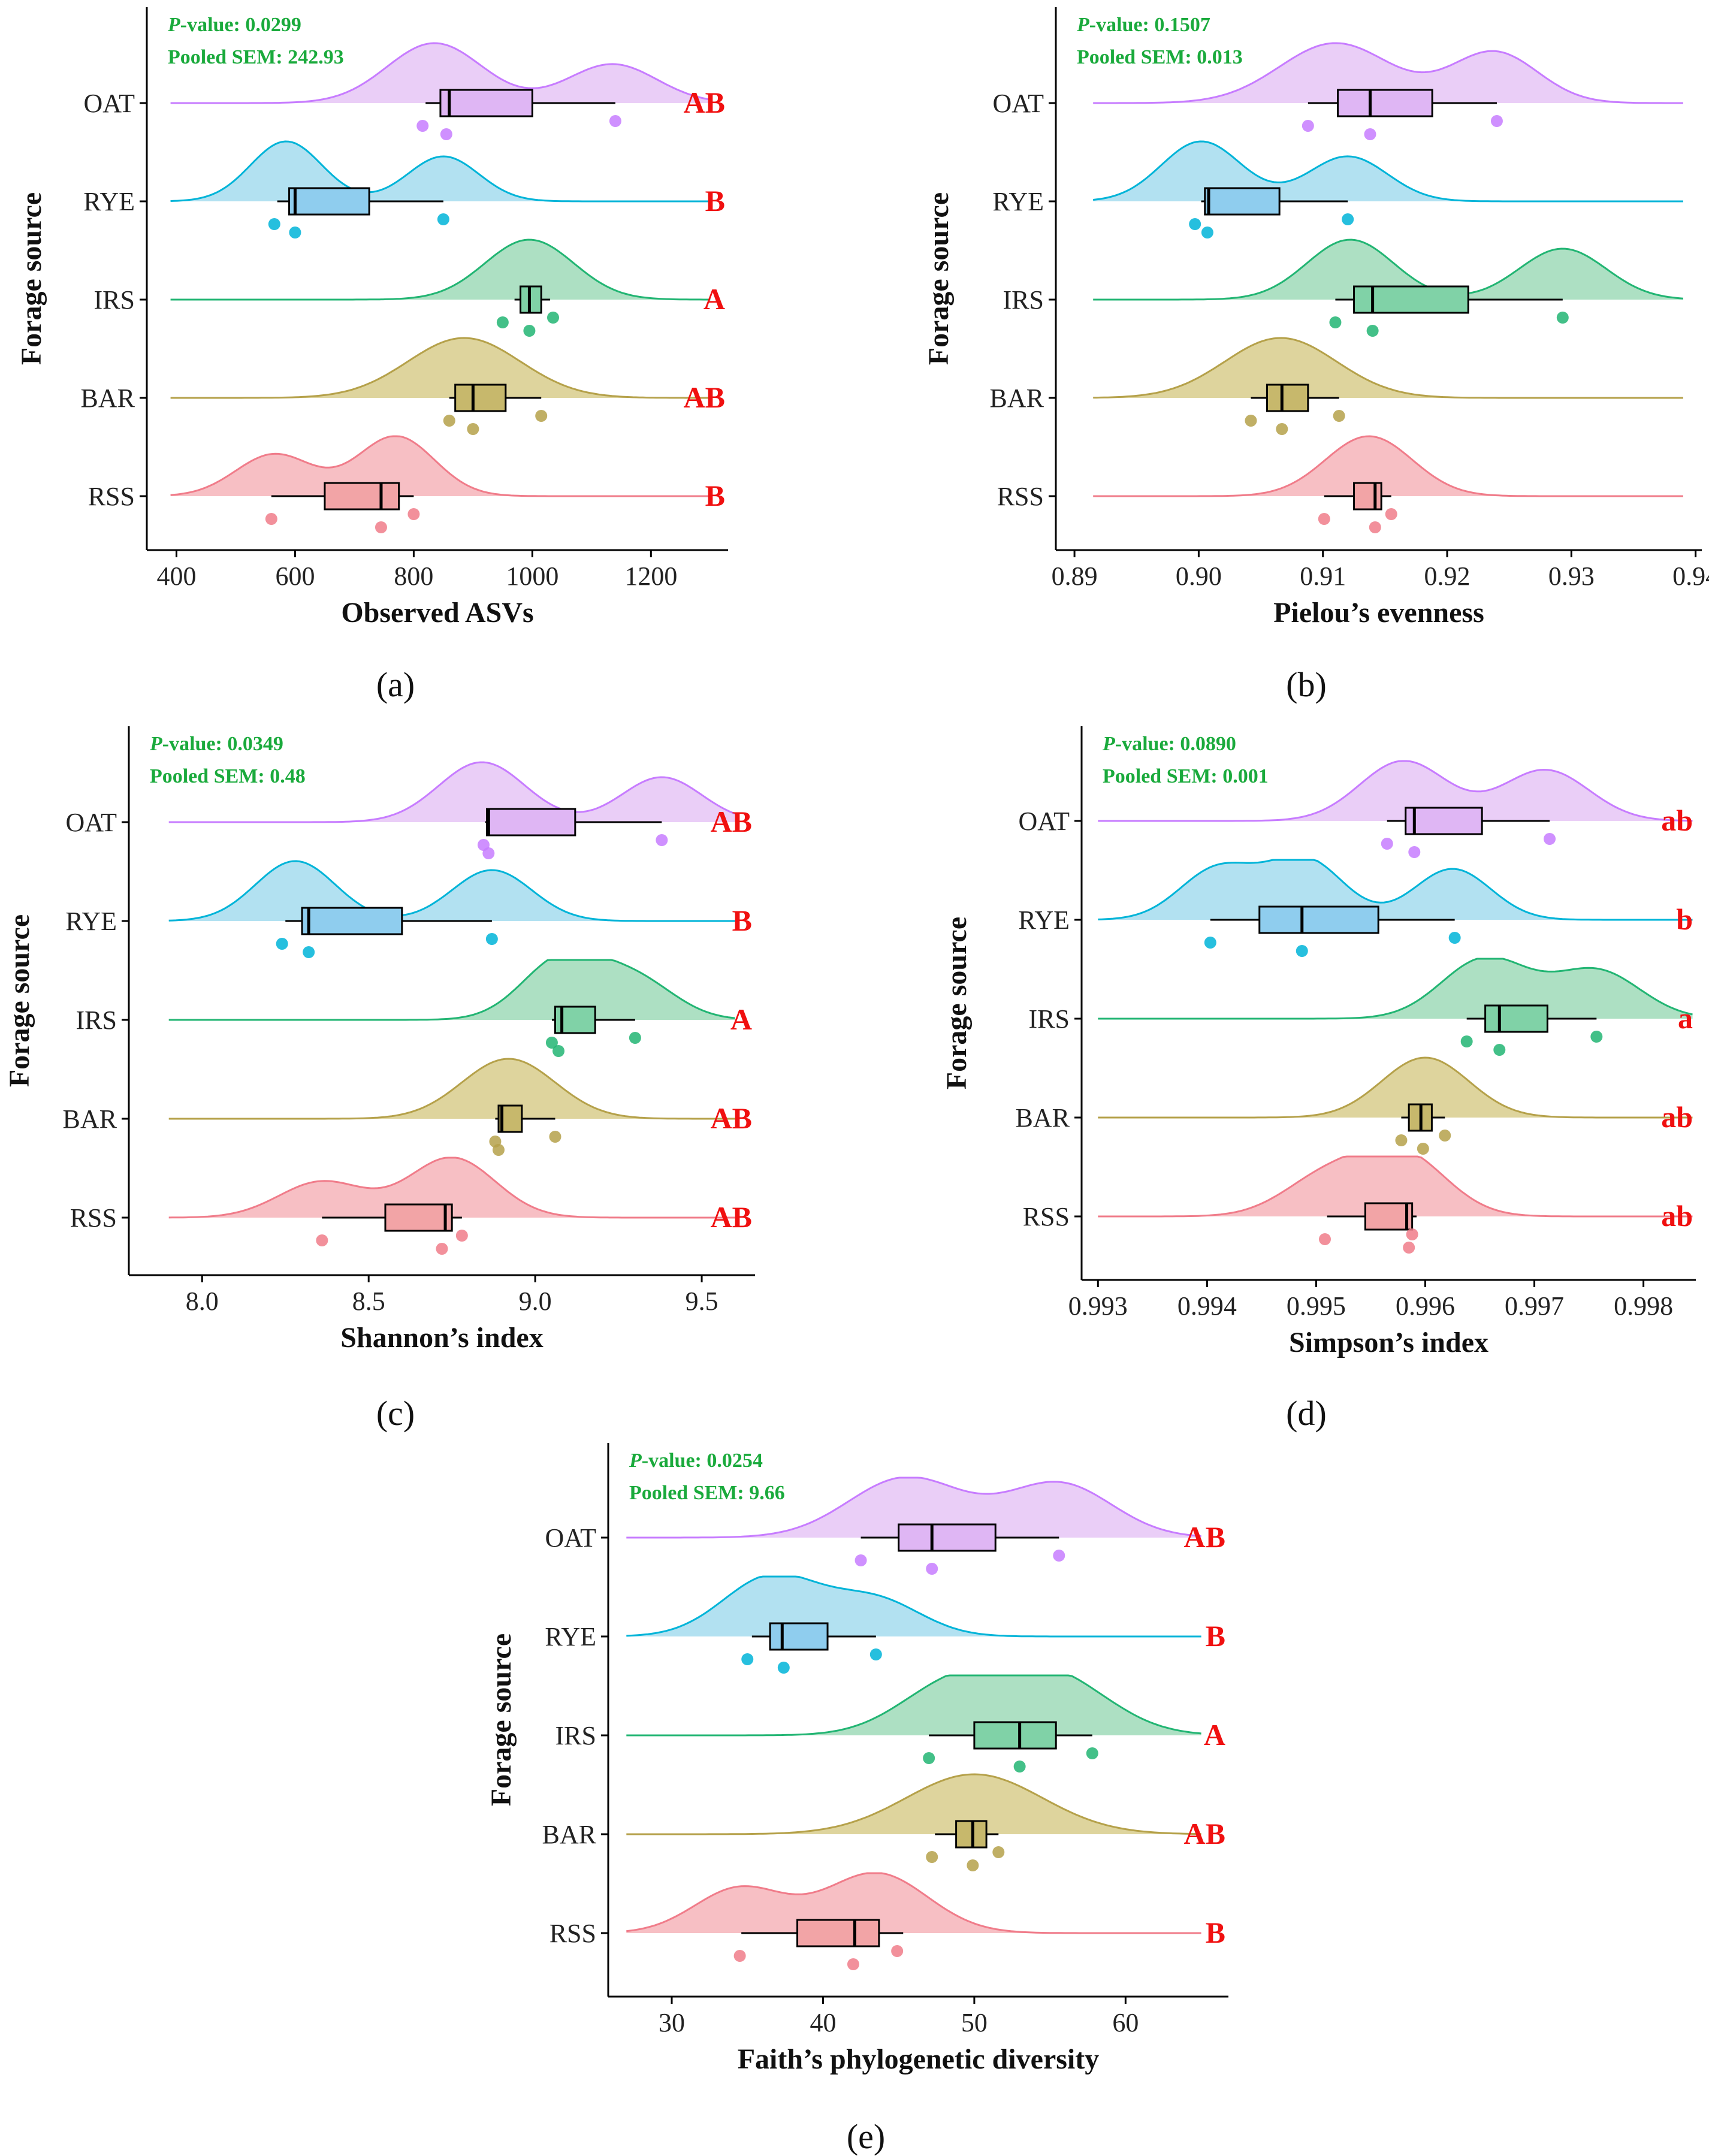 This screenshot has width=1709, height=2156. I want to click on p-value-label: P-value: 0.0349, so click(216, 744).